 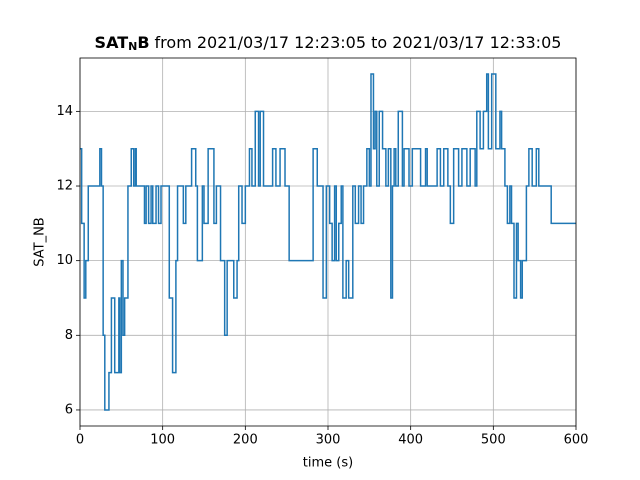 What do you see at coordinates (64, 186) in the screenshot?
I see `y-tick-label: 12` at bounding box center [64, 186].